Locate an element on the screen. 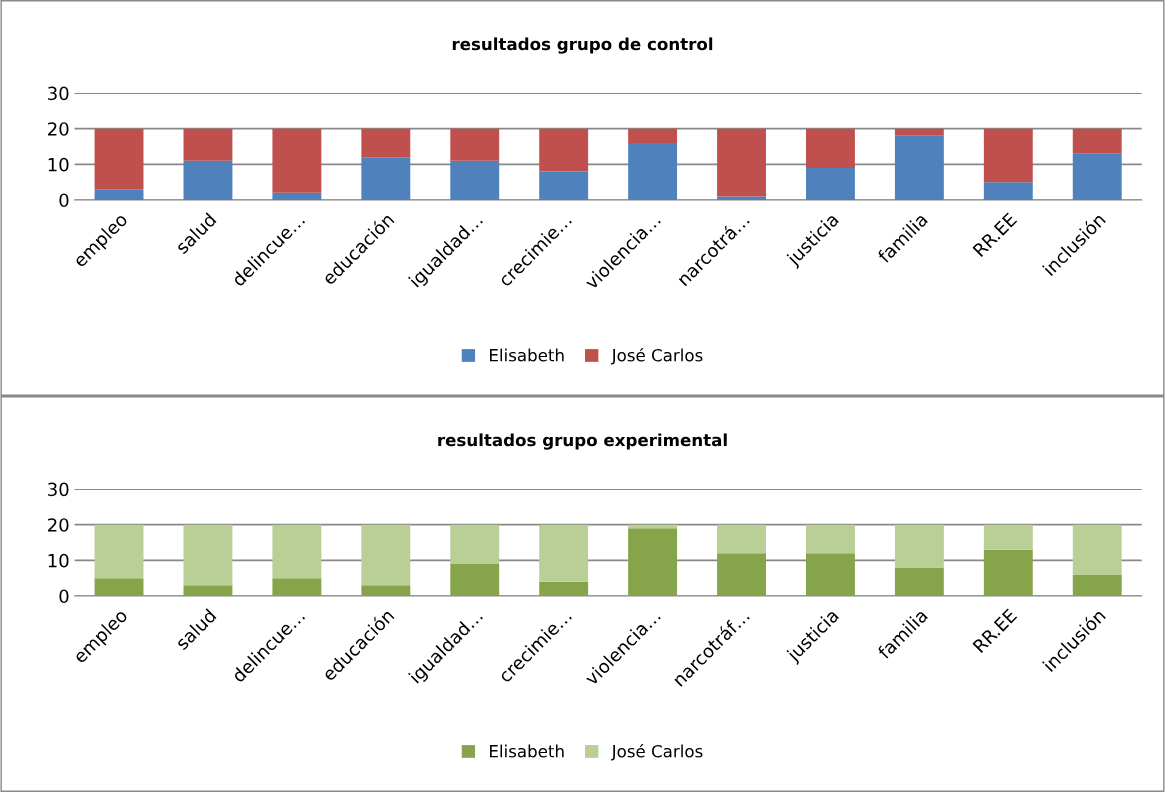 The height and width of the screenshot is (792, 1165). chart-title: resultados grupo de control is located at coordinates (582, 45).